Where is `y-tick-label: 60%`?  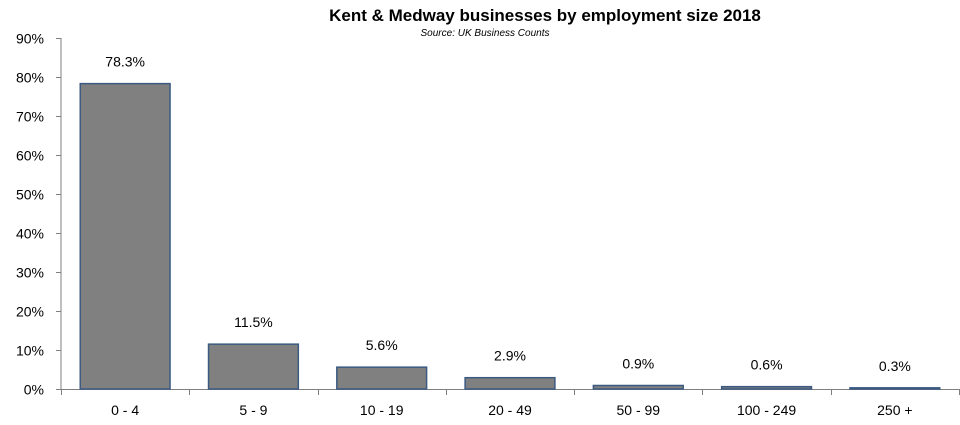
y-tick-label: 60% is located at coordinates (30, 156).